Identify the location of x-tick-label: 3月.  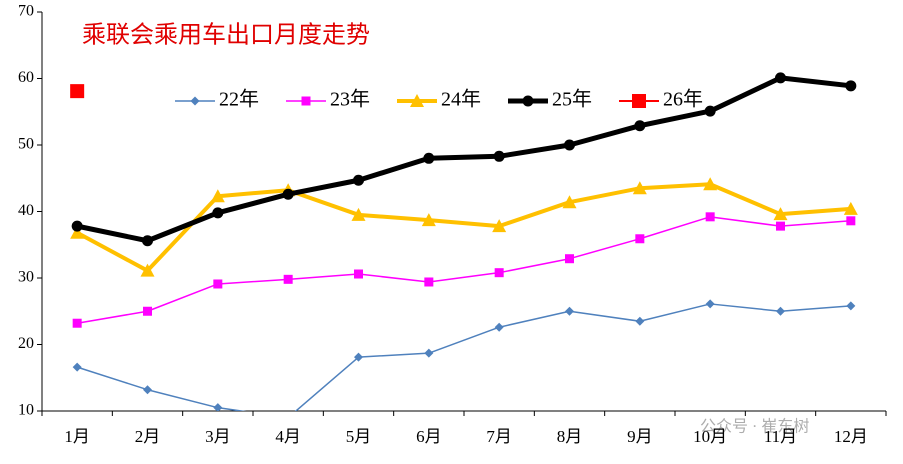
(218, 436).